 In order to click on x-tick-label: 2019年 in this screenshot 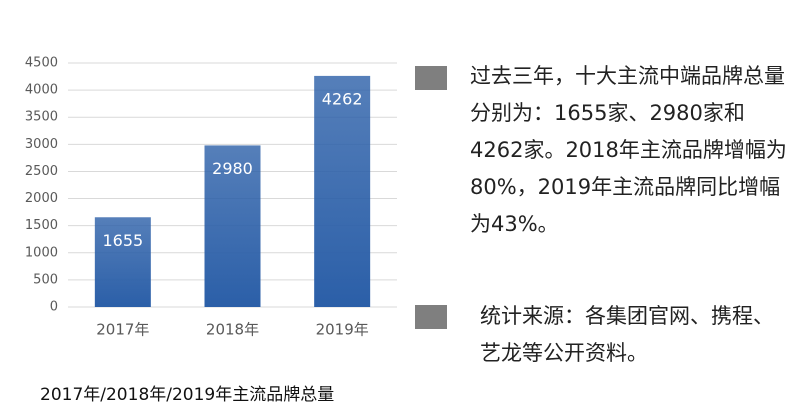, I will do `click(342, 330)`.